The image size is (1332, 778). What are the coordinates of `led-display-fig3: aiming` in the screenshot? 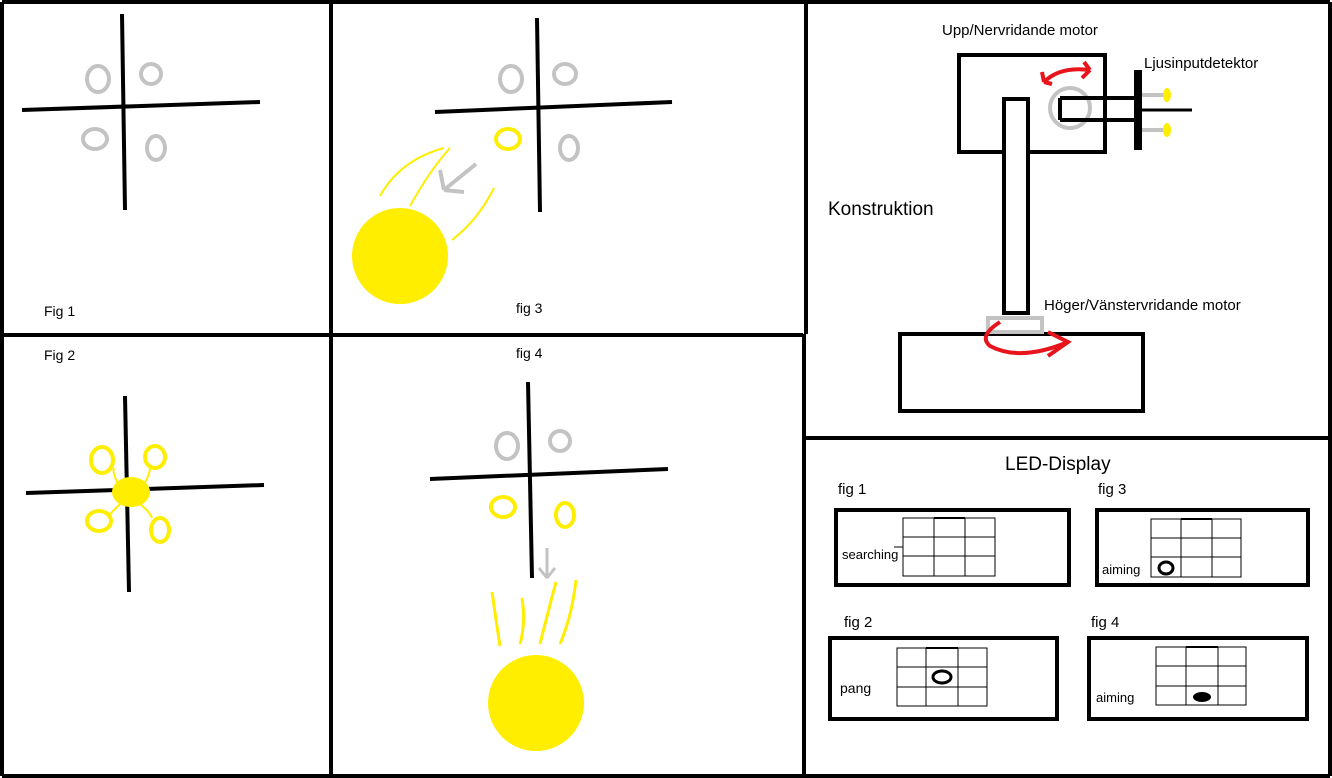 It's located at (1202, 547).